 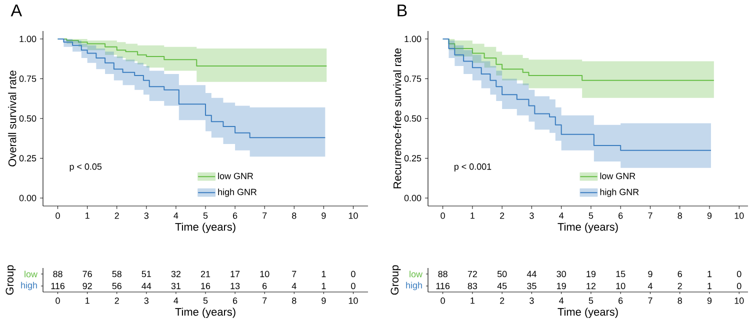 I want to click on data-label: 21, so click(x=205, y=274).